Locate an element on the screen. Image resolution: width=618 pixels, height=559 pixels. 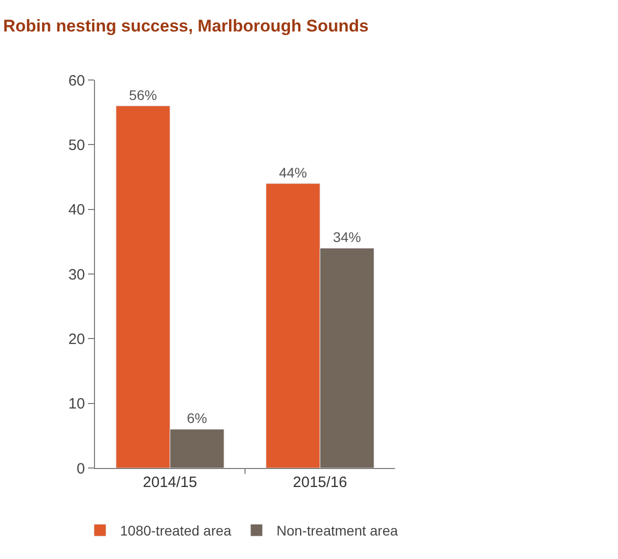
y-tick-label: 10 is located at coordinates (76, 404).